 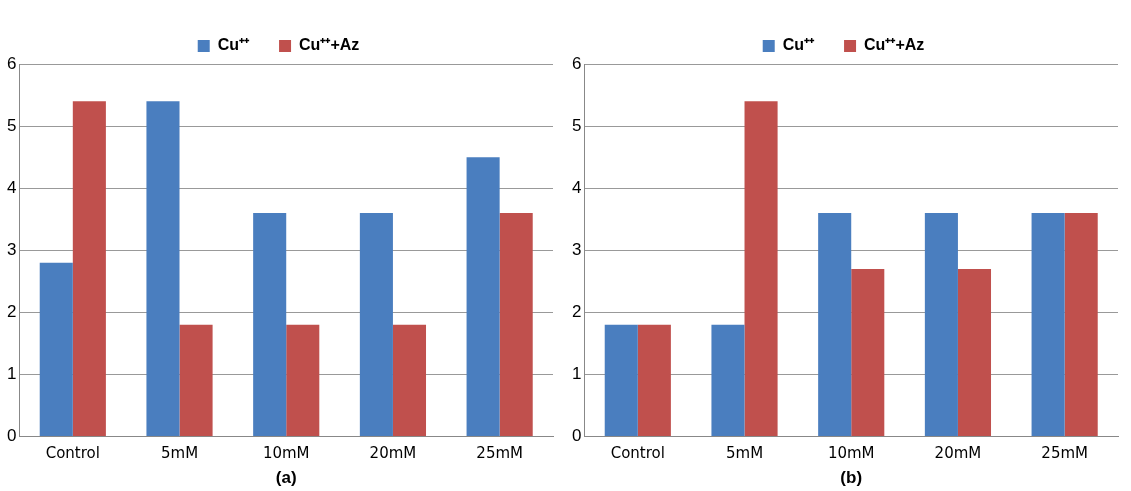 What do you see at coordinates (286, 478) in the screenshot?
I see `x-axis-title: (a)` at bounding box center [286, 478].